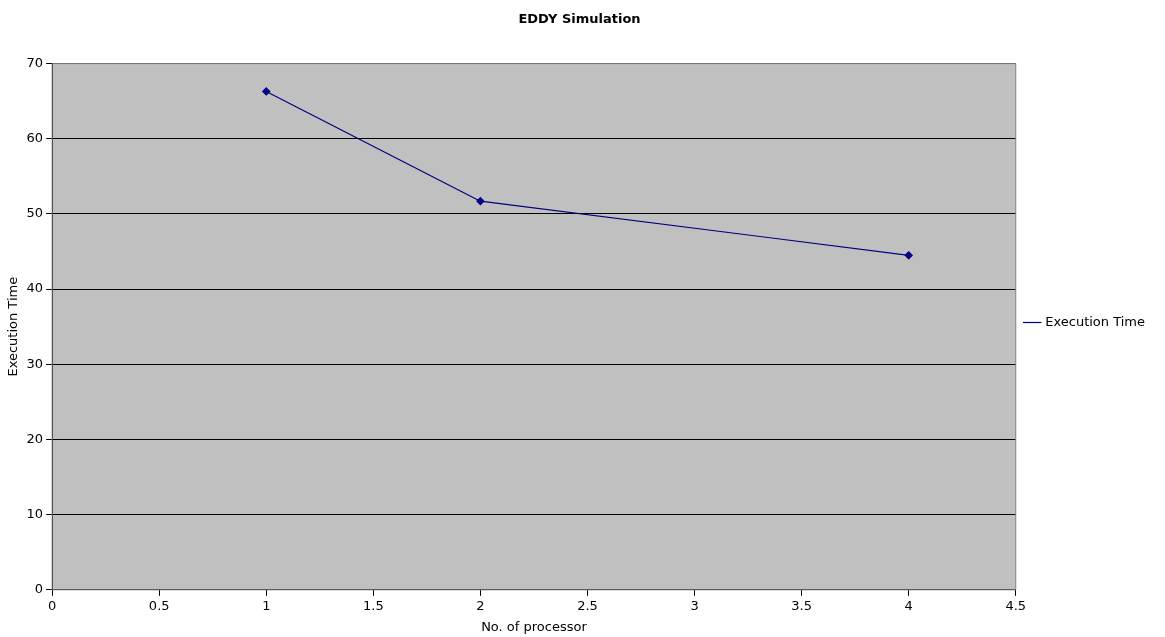  What do you see at coordinates (35, 288) in the screenshot?
I see `y-tick-label: 40` at bounding box center [35, 288].